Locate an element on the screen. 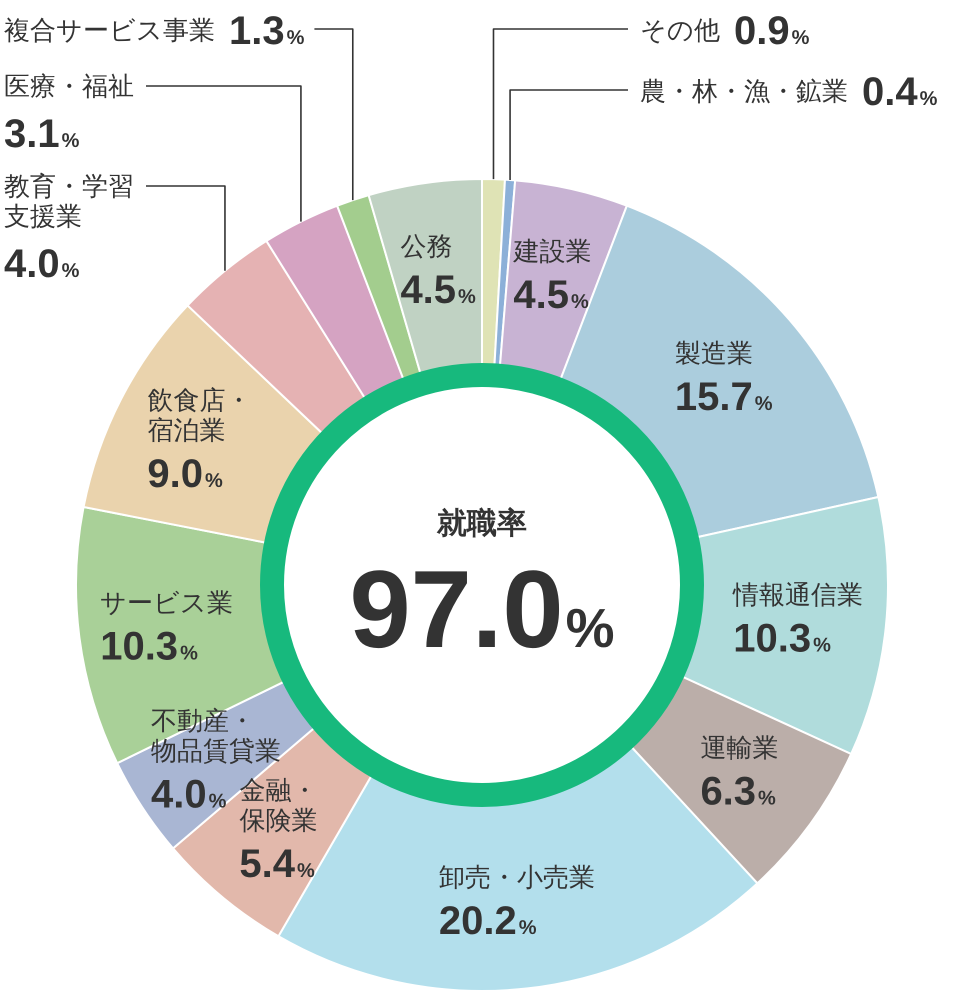  slice-label: サービス業 is located at coordinates (167, 602).